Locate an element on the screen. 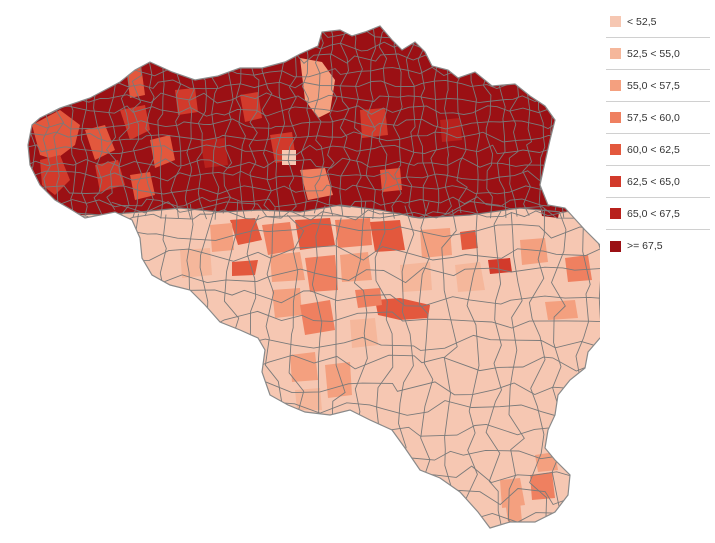  legend-label: 55,0 < 57,5 is located at coordinates (653, 85).